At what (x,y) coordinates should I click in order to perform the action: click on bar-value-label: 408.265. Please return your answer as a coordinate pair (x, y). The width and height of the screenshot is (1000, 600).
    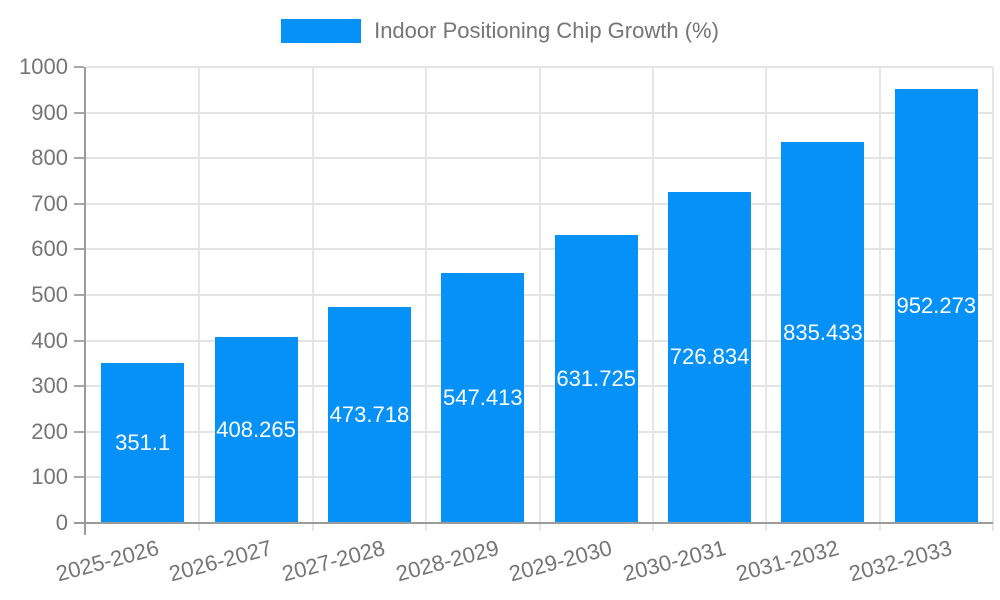
    Looking at the image, I should click on (256, 429).